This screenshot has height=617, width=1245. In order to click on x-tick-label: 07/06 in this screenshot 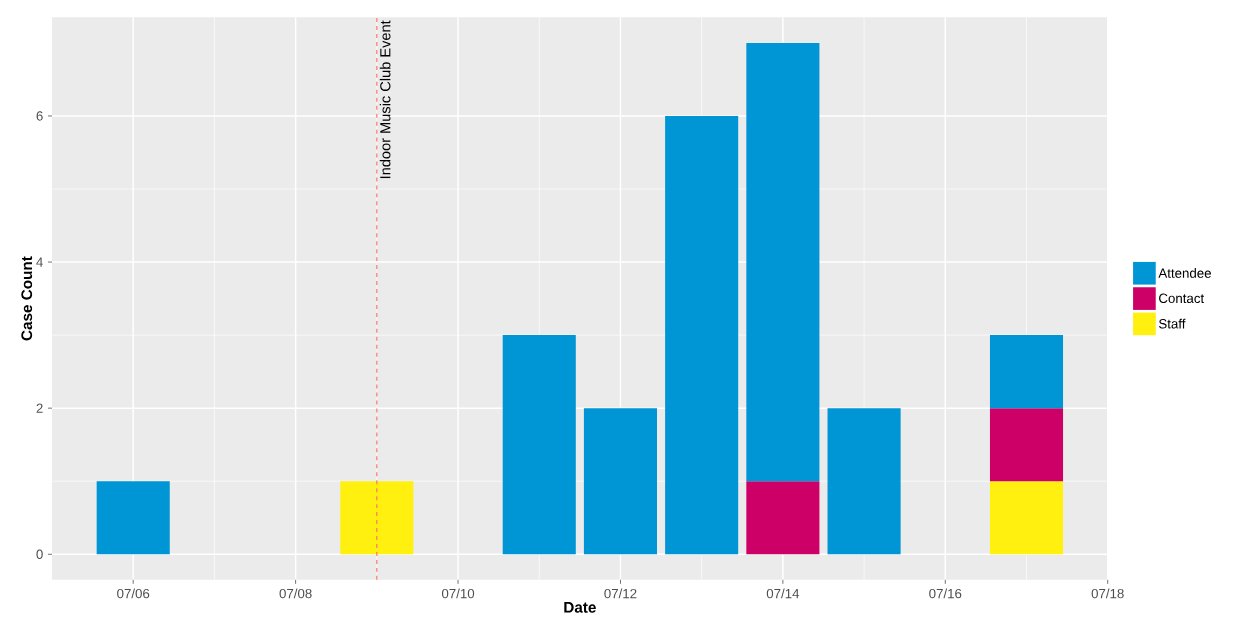, I will do `click(133, 593)`.